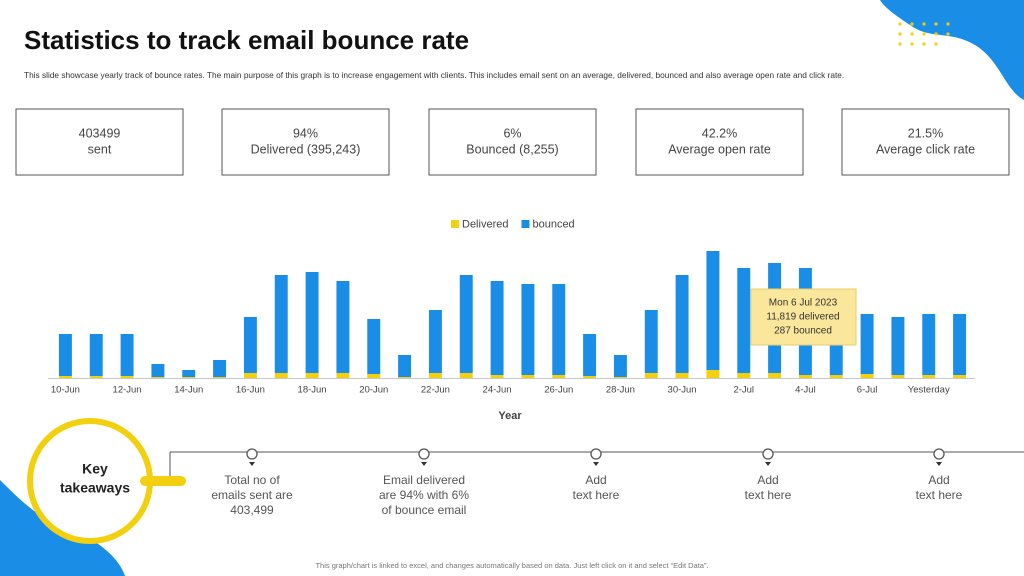 The height and width of the screenshot is (576, 1024). What do you see at coordinates (719, 133) in the screenshot?
I see `kpi-value: 42.2%` at bounding box center [719, 133].